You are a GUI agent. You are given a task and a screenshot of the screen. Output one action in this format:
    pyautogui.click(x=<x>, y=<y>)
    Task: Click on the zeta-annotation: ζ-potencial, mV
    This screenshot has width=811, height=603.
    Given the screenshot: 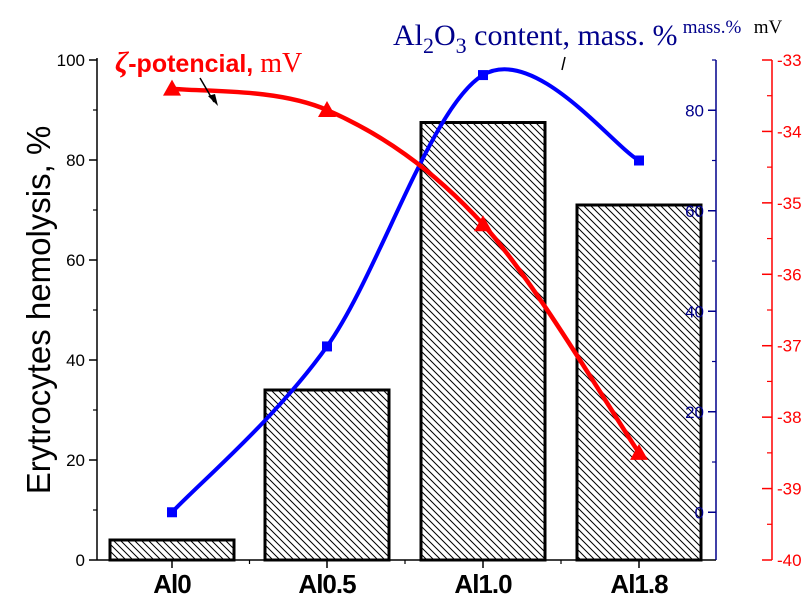 What is the action you would take?
    pyautogui.click(x=208, y=62)
    